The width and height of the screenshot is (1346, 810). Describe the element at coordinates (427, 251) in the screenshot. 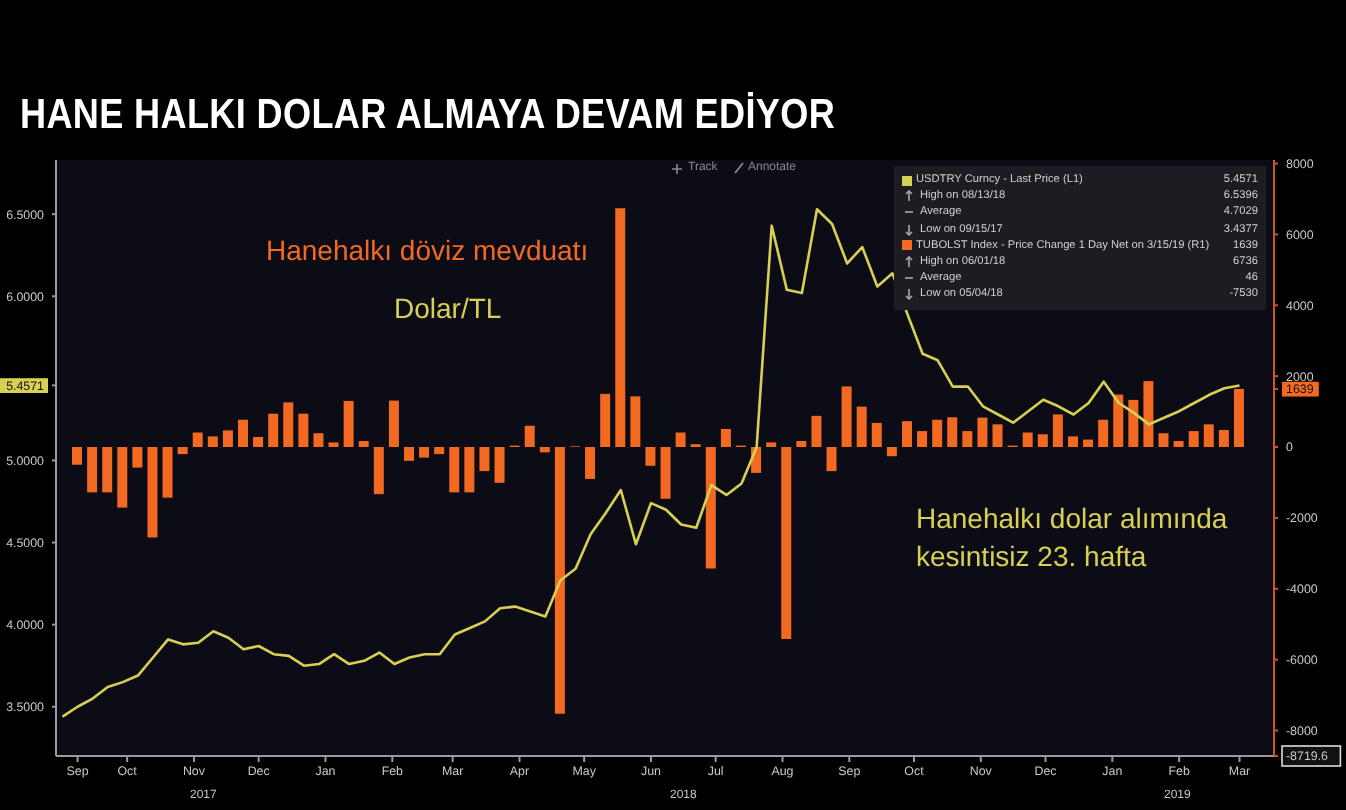

I see `annotation: Hanehalkı döviz mevduatı` at that location.